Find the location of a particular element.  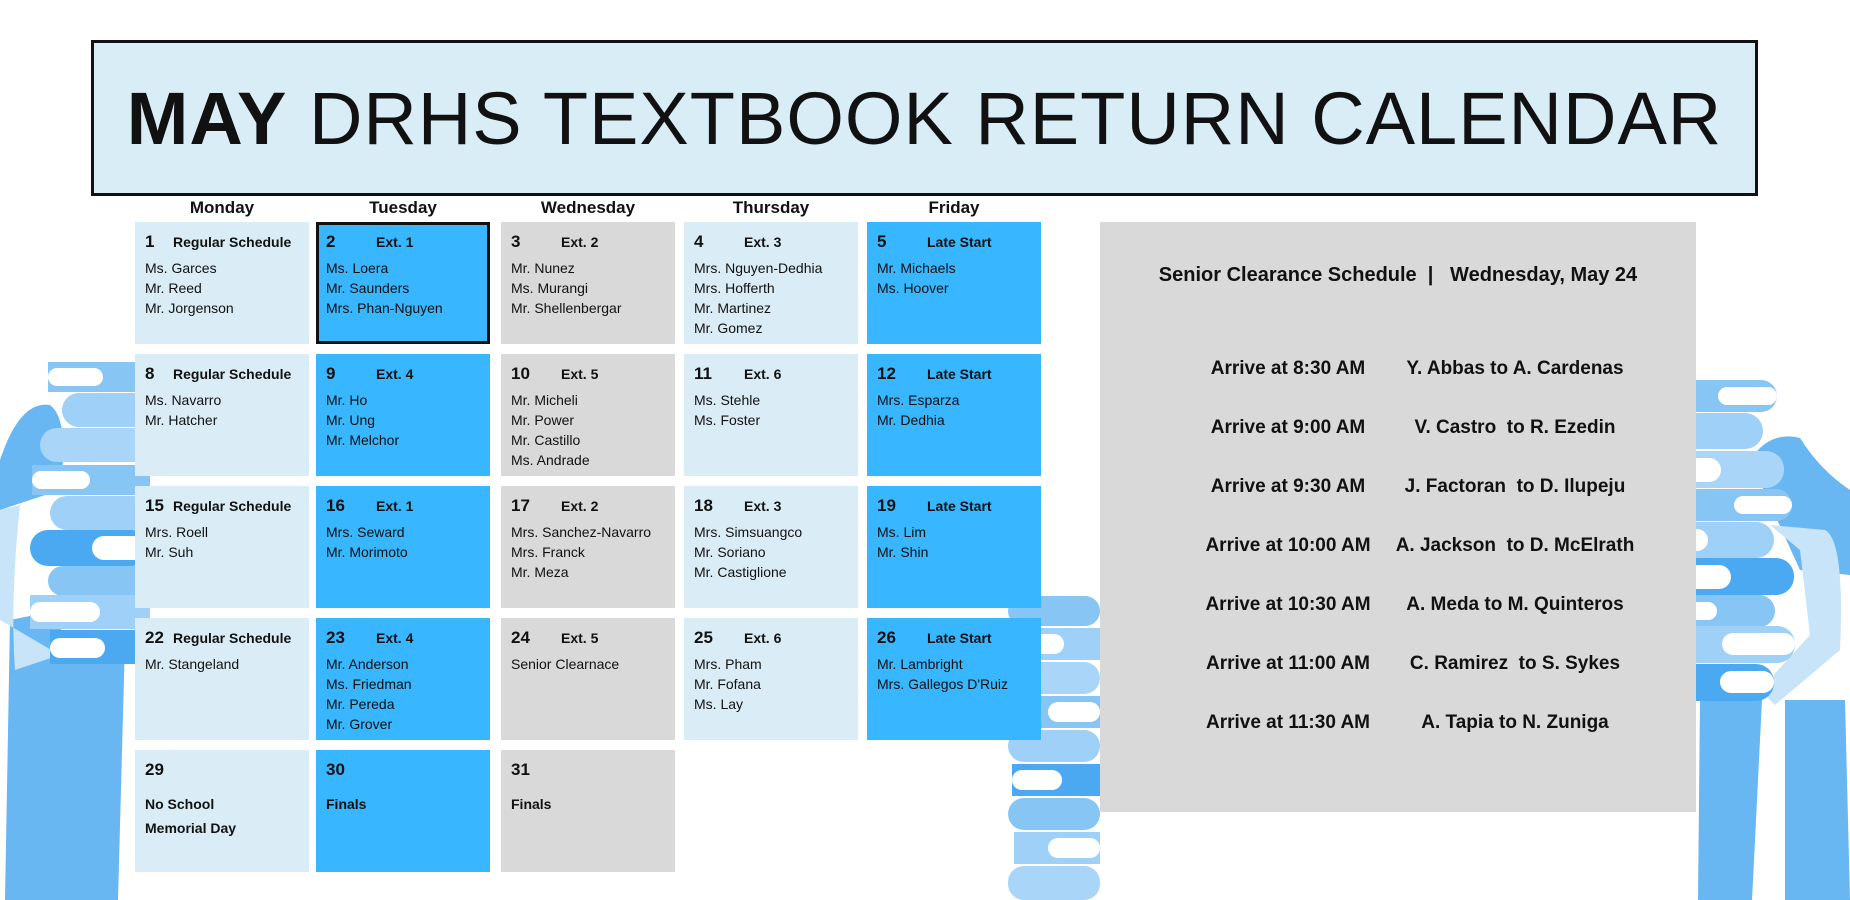

name-range: A. Tapia to N. Zuniga is located at coordinates (1515, 722).